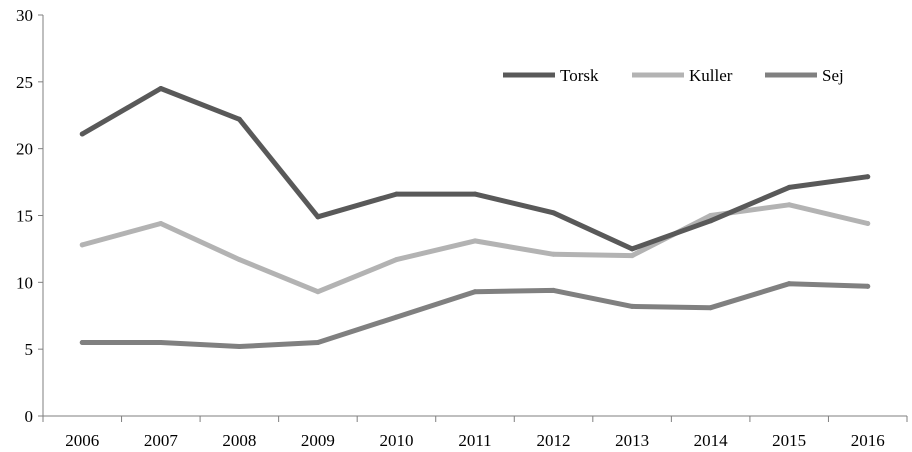 This screenshot has width=912, height=452. I want to click on x-tick-label: 2007, so click(161, 440).